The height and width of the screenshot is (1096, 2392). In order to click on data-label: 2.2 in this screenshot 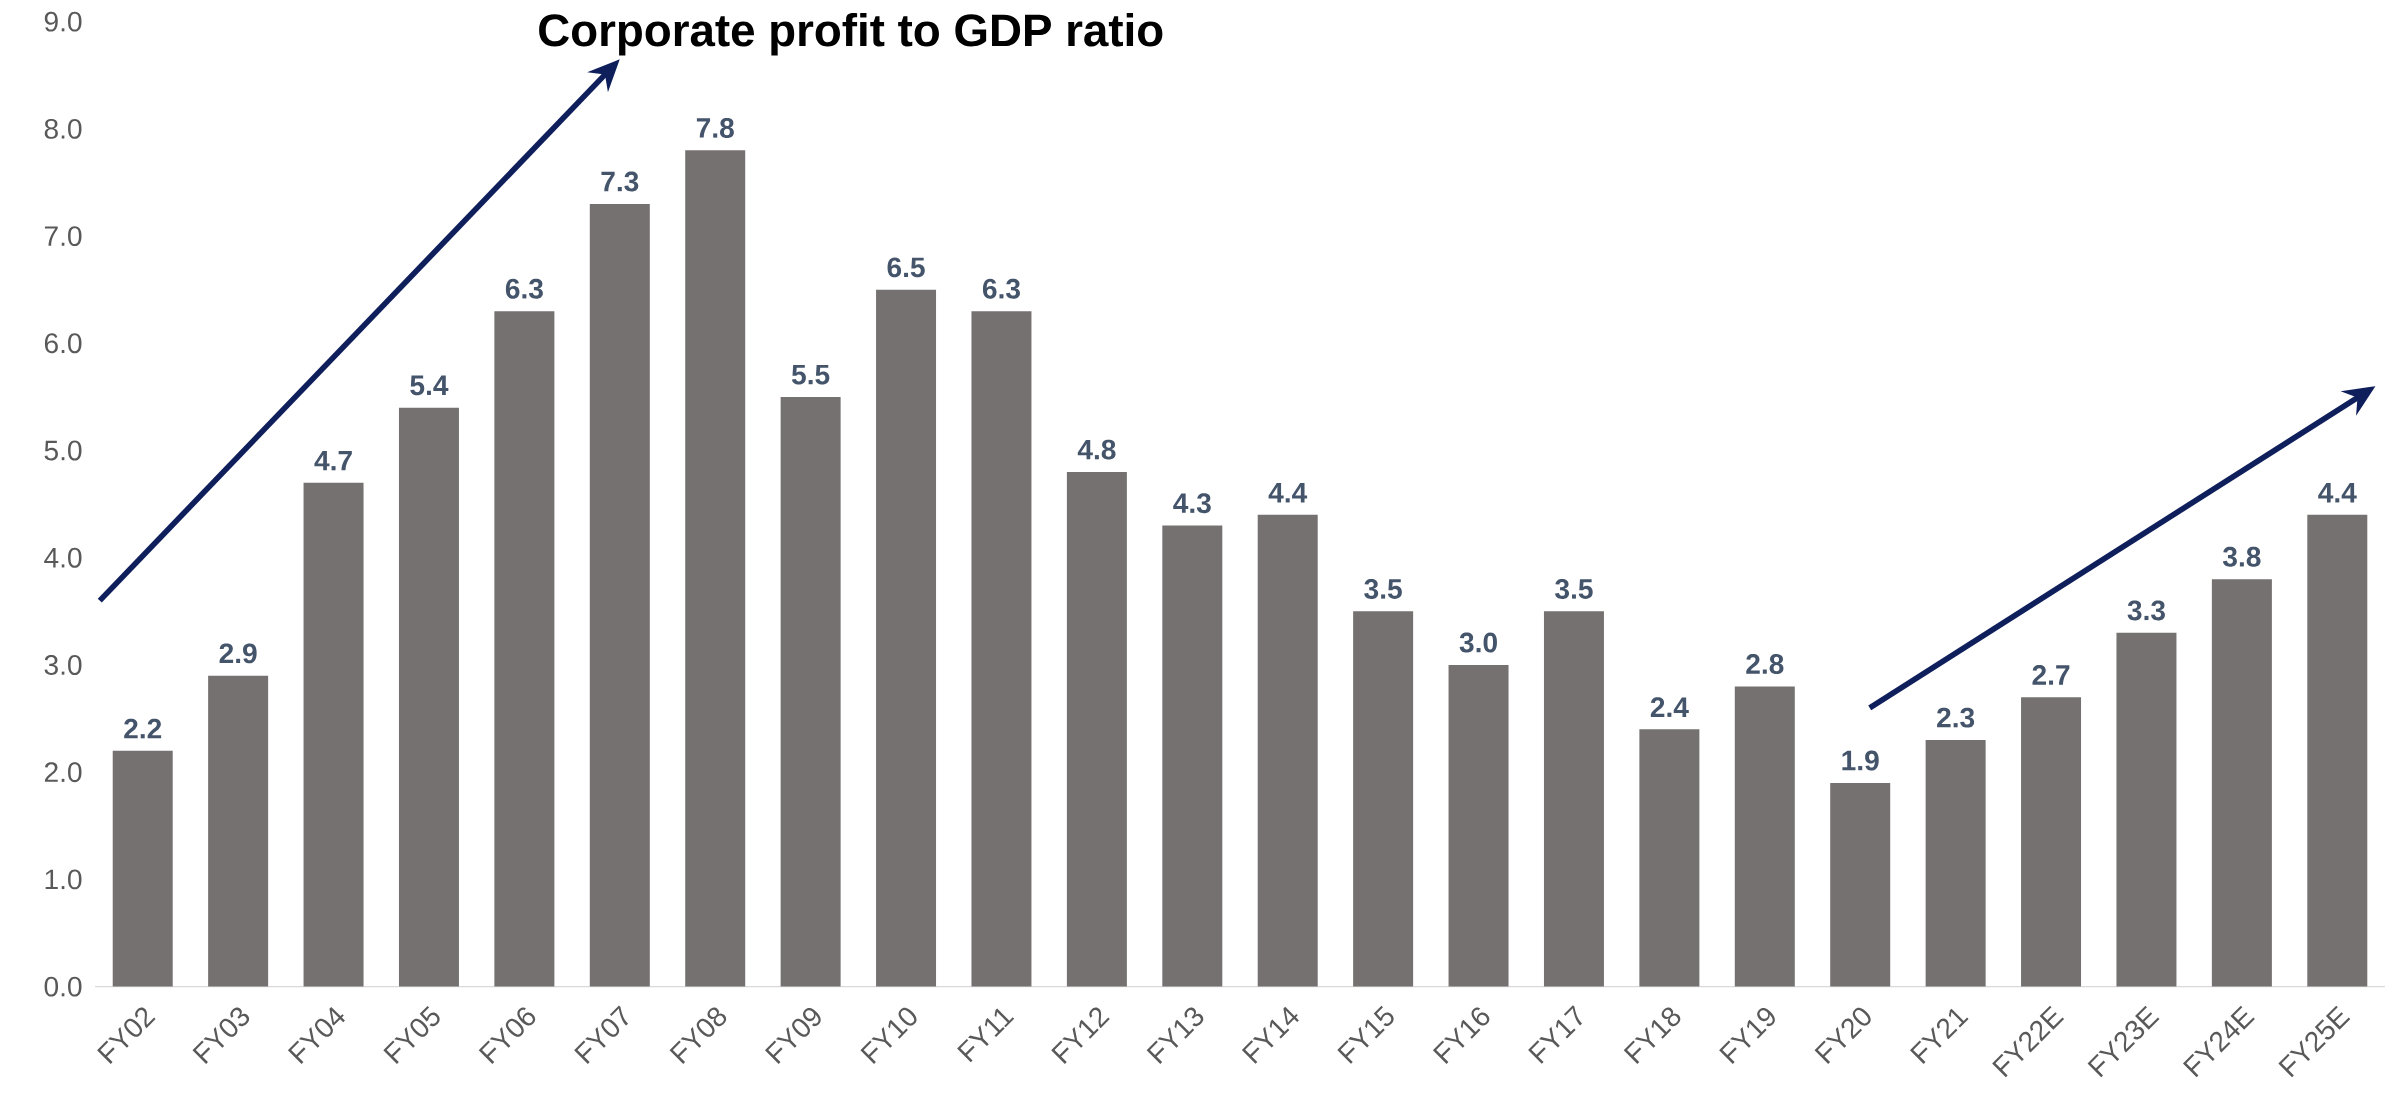, I will do `click(143, 728)`.